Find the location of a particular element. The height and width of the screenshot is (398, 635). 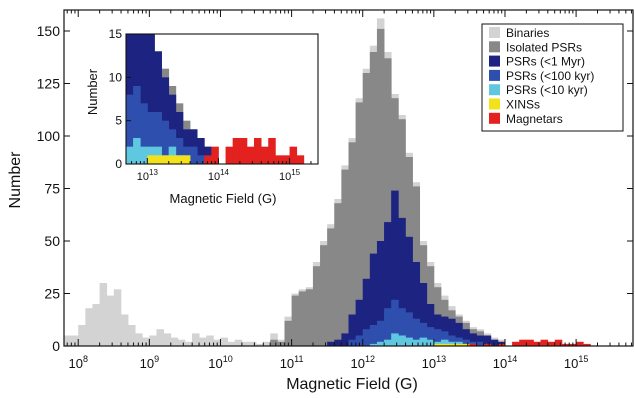

inset-x-axis-ticks: 1013 1014 1015 is located at coordinates (221, 170).